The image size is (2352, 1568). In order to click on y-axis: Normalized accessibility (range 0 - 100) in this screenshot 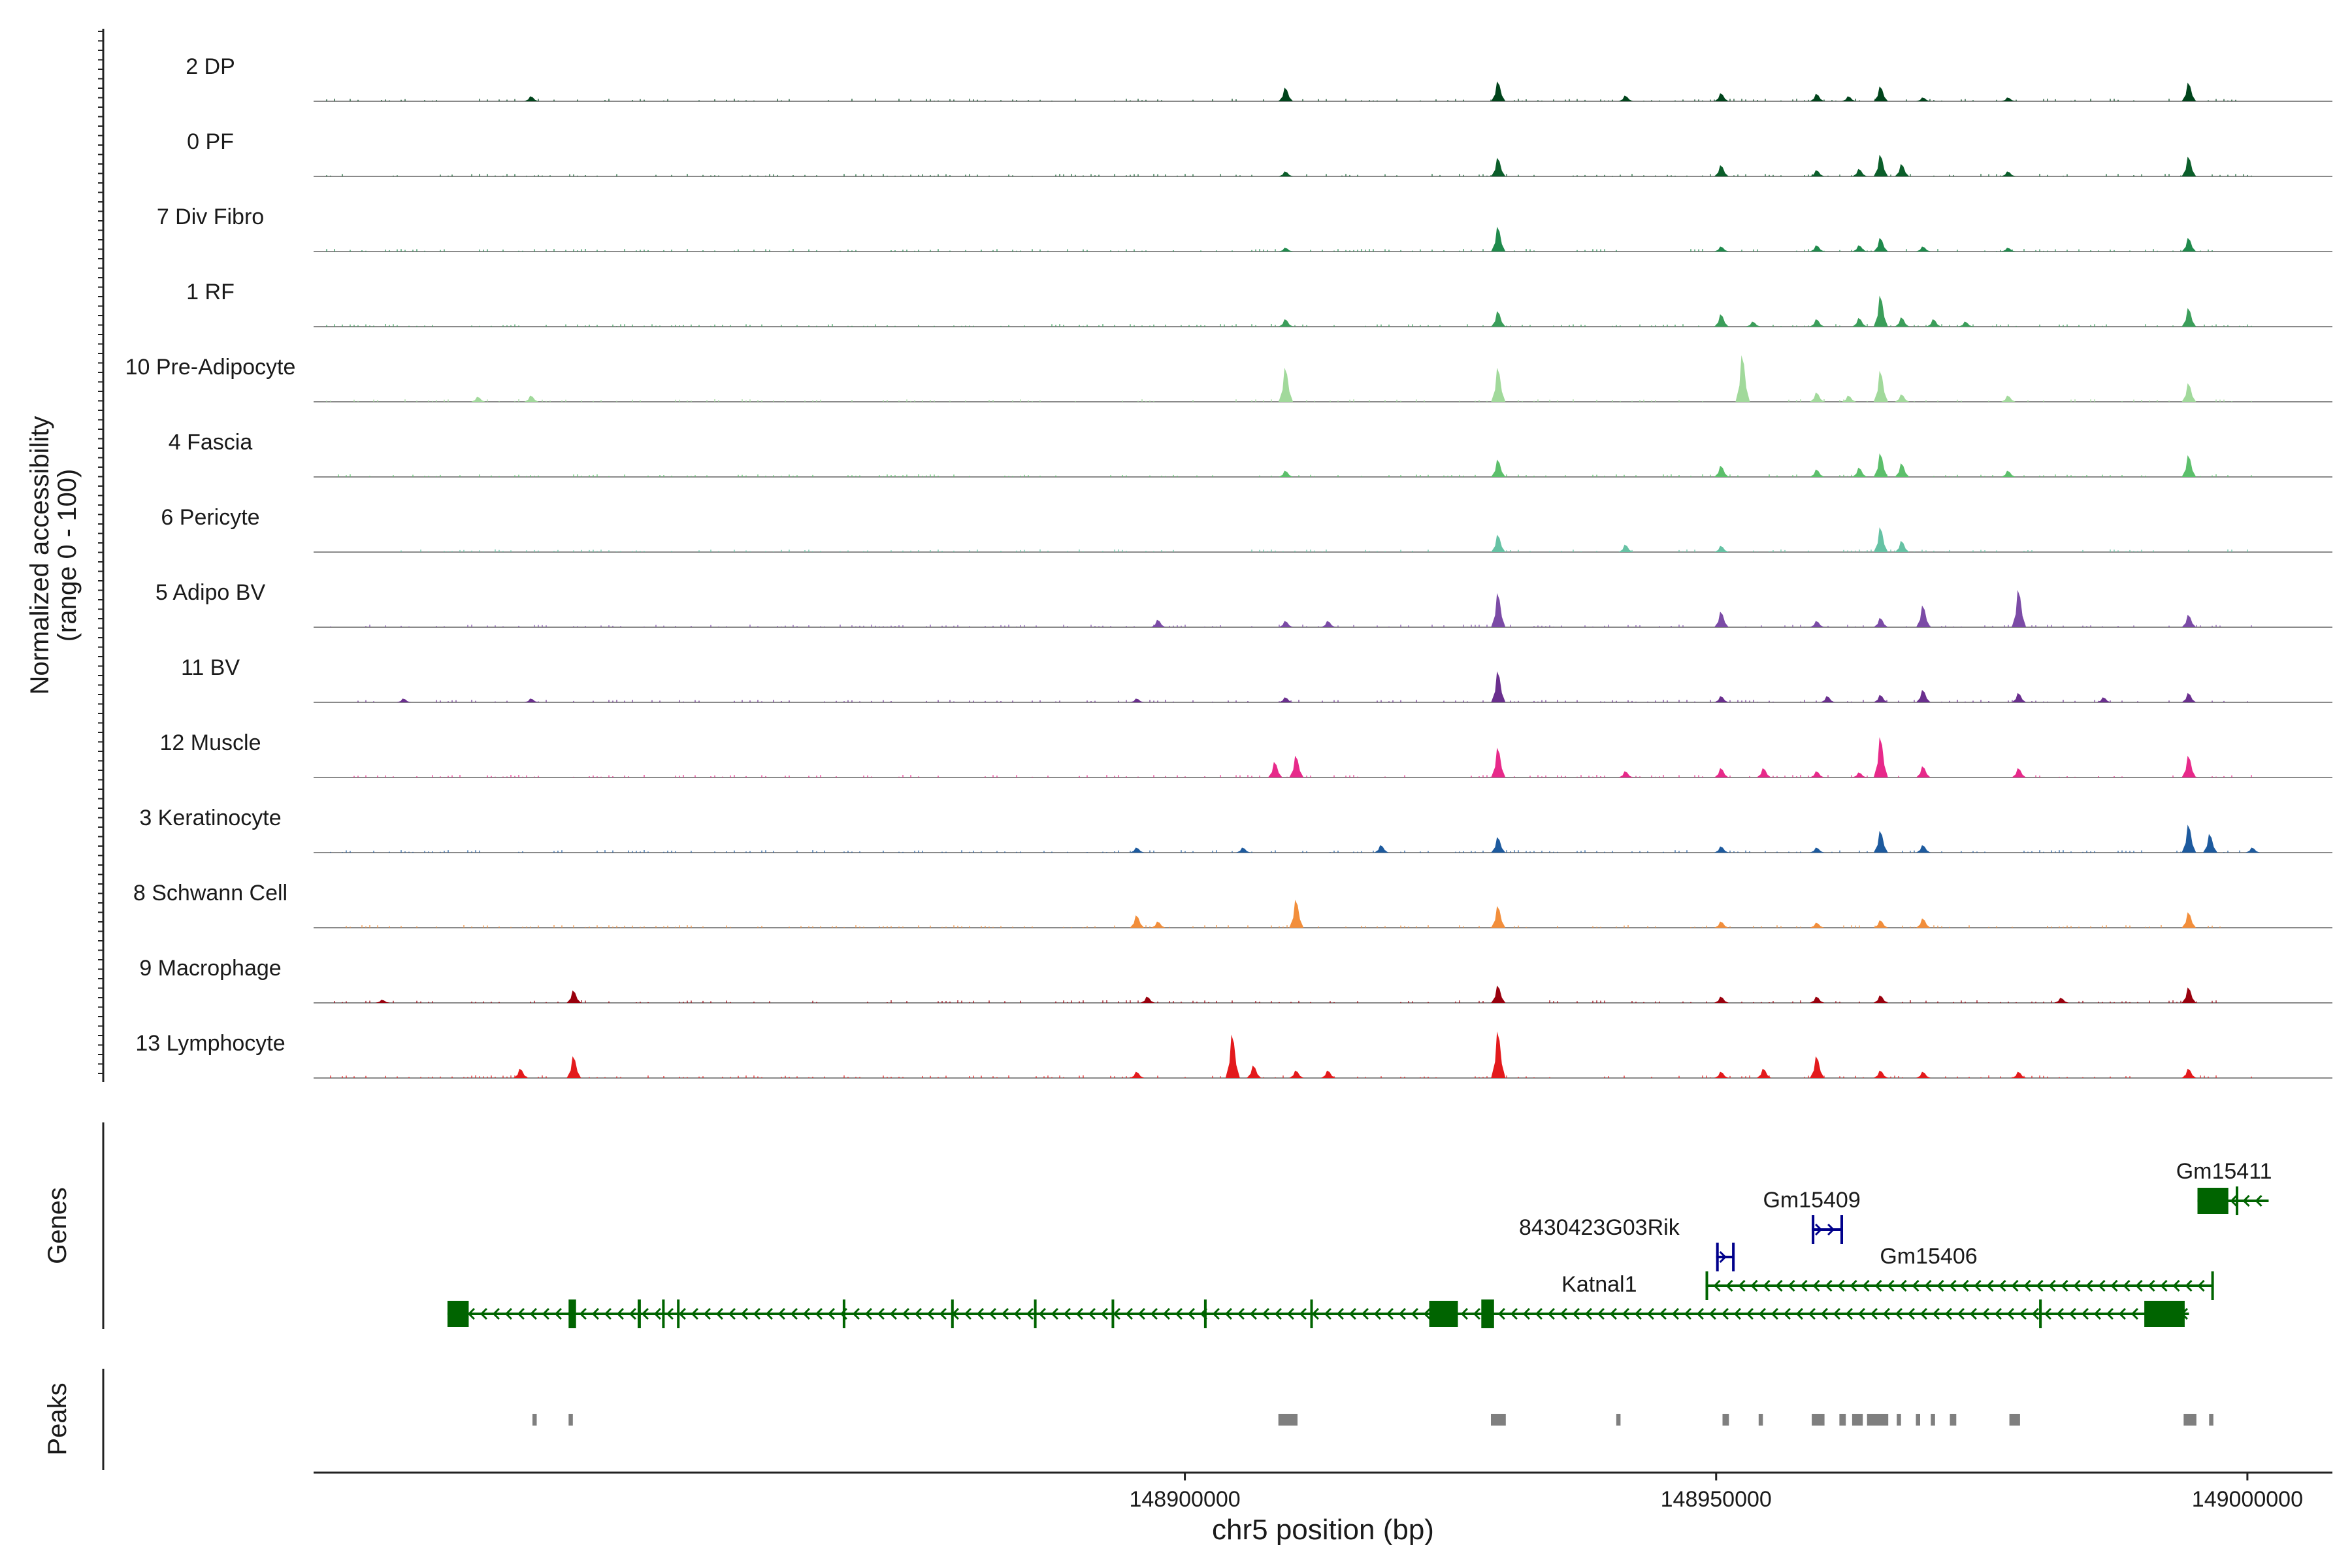, I will do `click(65, 555)`.